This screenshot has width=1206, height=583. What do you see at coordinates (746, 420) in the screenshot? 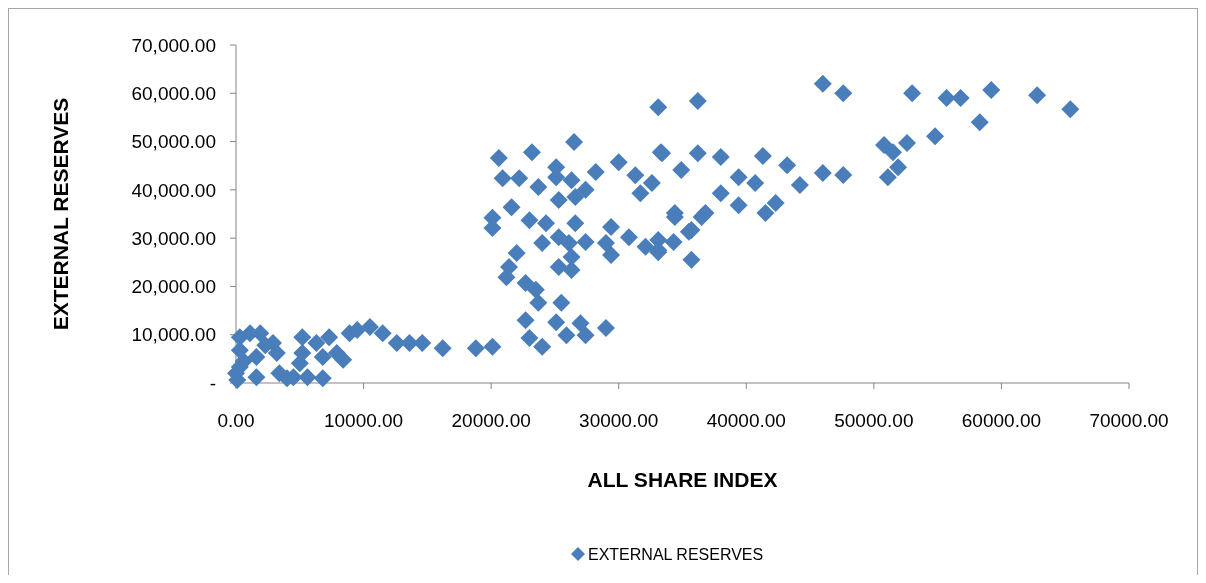
I see `x-tick-label: 40000.00` at bounding box center [746, 420].